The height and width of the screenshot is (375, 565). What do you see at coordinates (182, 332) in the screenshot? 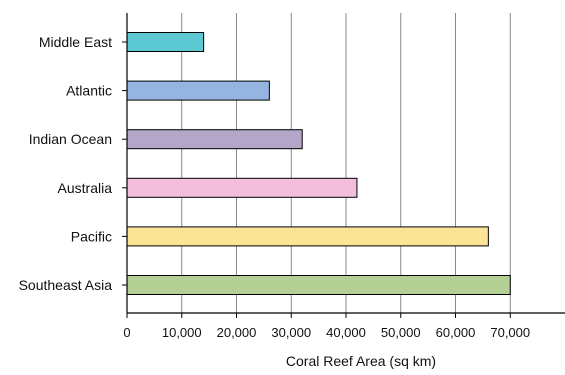
I see `x-tick-label-1: 10,000` at bounding box center [182, 332].